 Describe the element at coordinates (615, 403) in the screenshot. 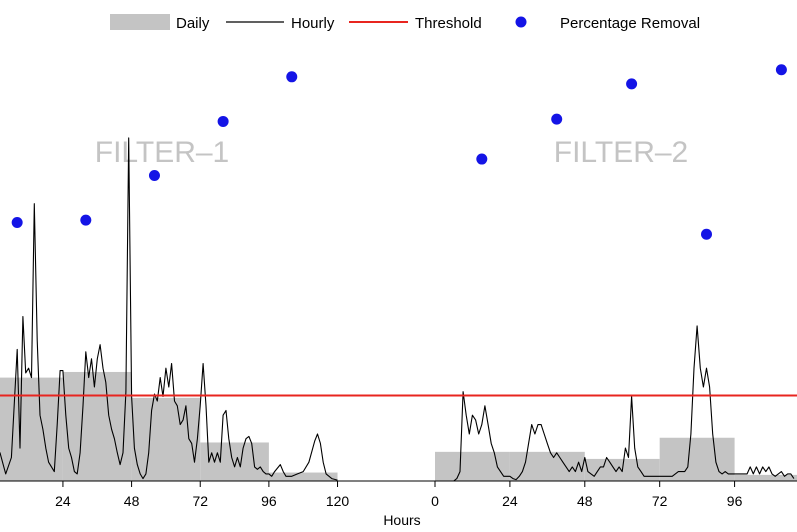

I see `hourly-line` at that location.